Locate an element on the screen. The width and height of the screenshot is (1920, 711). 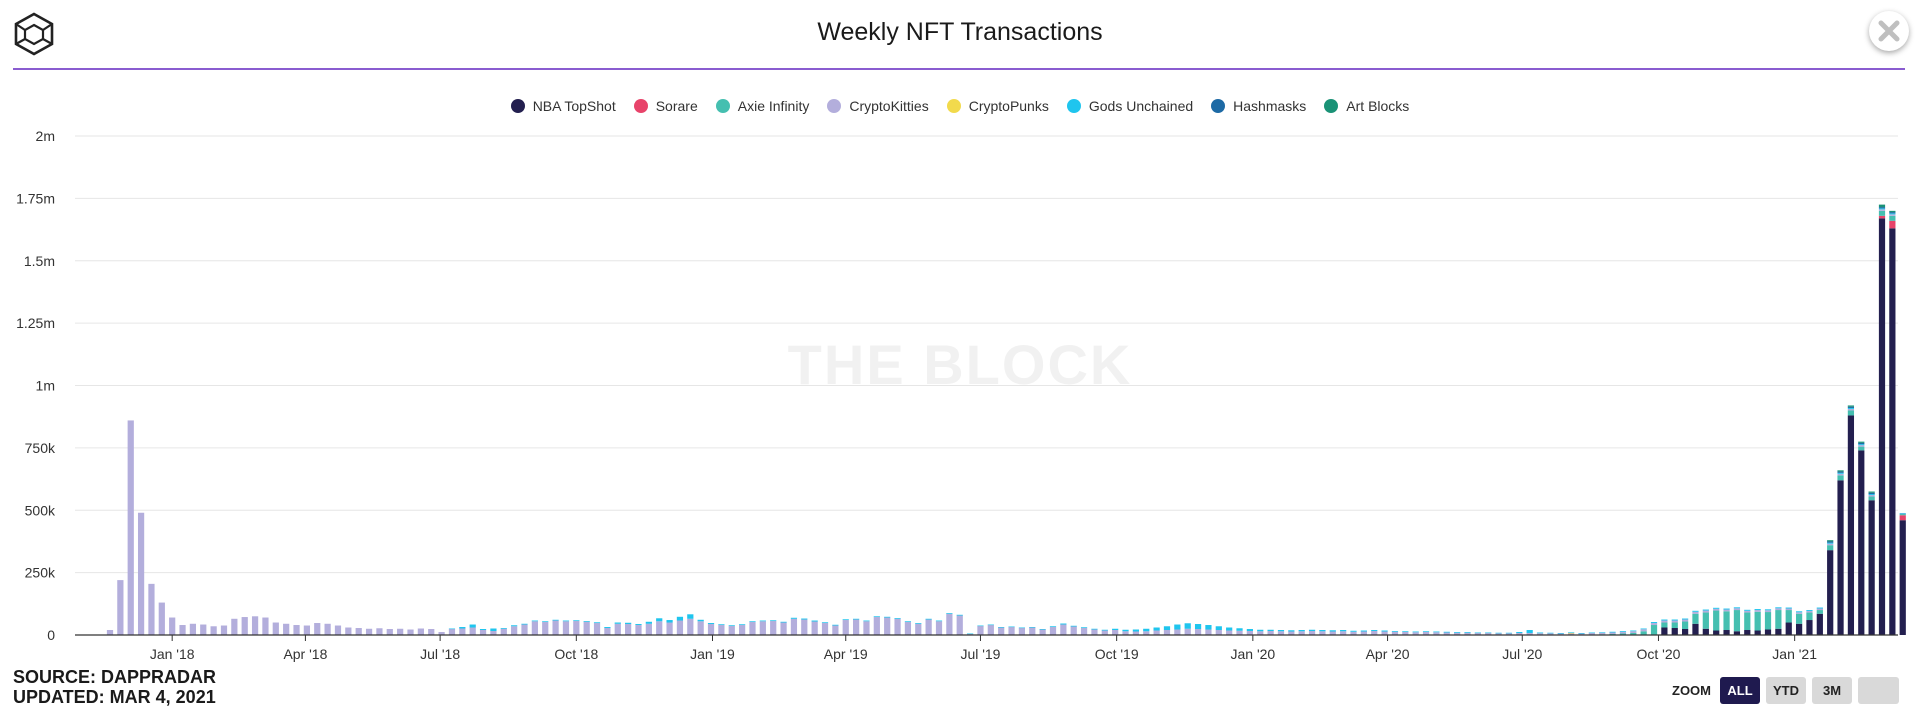
legend-item-axie-infinity: Axie Infinity is located at coordinates (762, 106).